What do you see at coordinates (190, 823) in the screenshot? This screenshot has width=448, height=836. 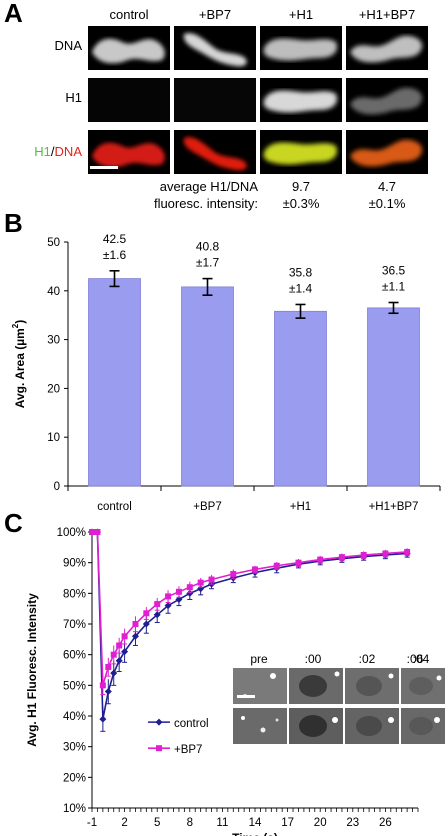 I see `x-tick-label: 8` at bounding box center [190, 823].